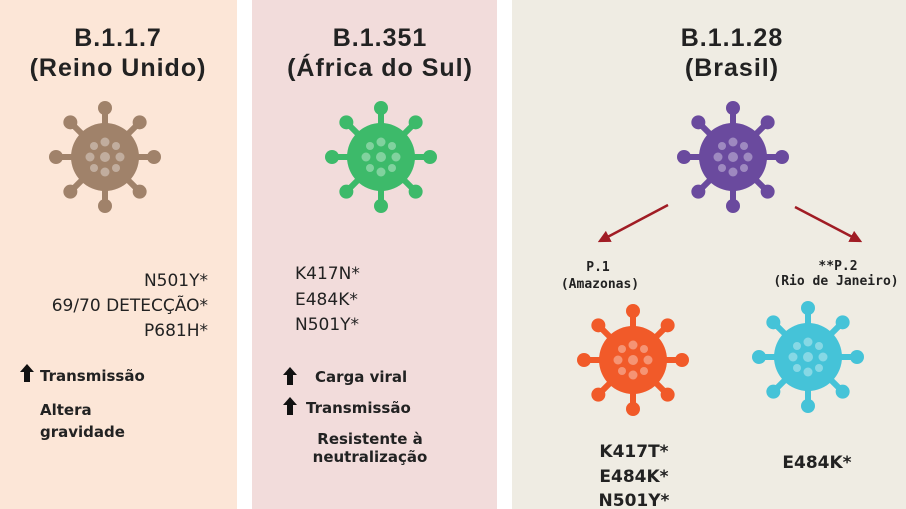 This screenshot has height=509, width=906. Describe the element at coordinates (633, 452) in the screenshot. I see `mutation: K417T*` at that location.